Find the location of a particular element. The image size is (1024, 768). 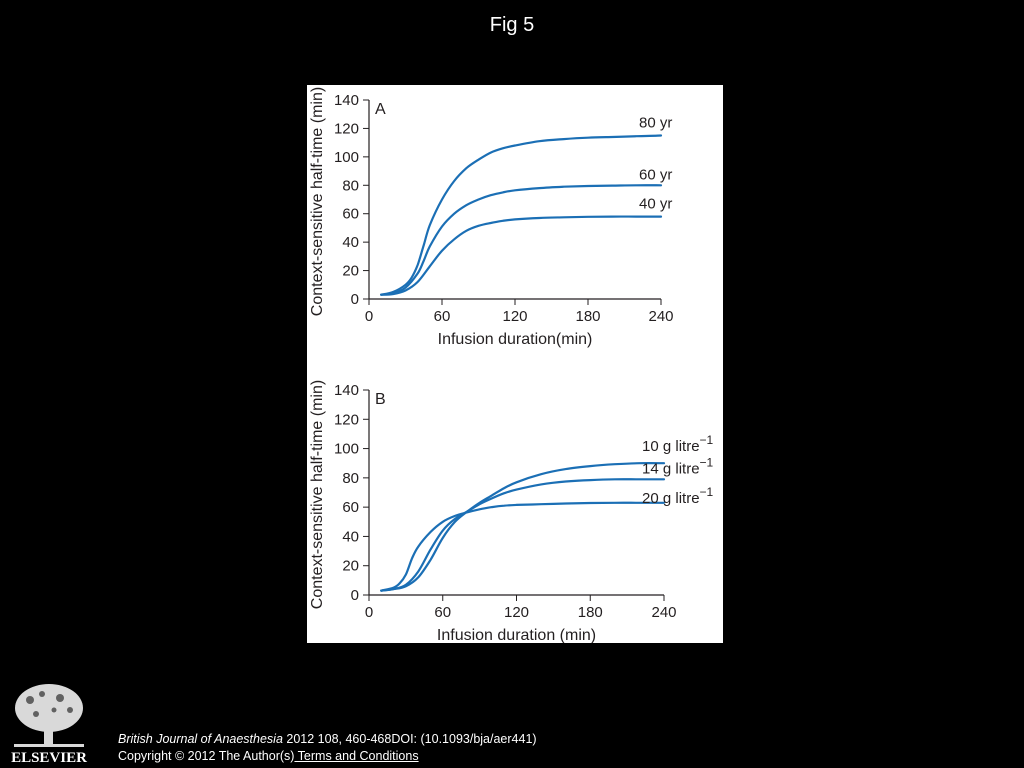

copyright-text: Copyright © 2012 The Author(s) is located at coordinates (206, 756).